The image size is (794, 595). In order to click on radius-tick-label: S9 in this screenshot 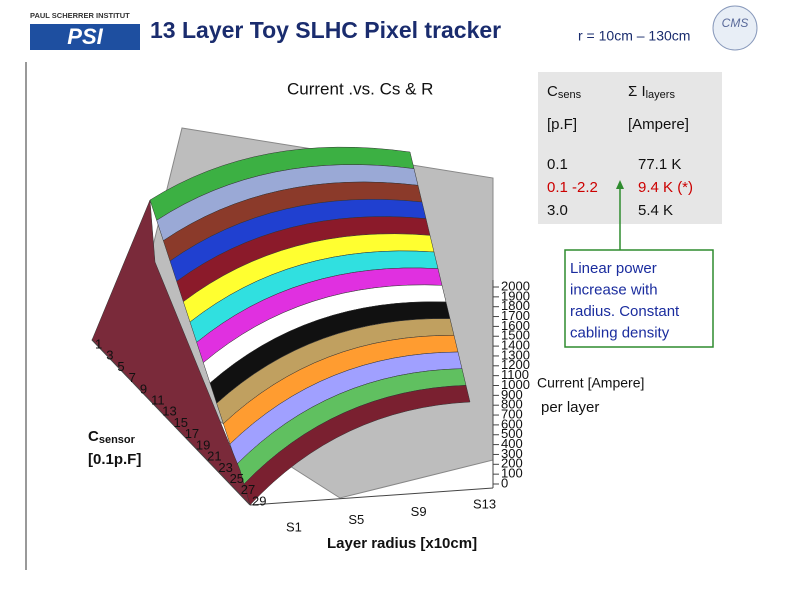, I will do `click(419, 511)`.